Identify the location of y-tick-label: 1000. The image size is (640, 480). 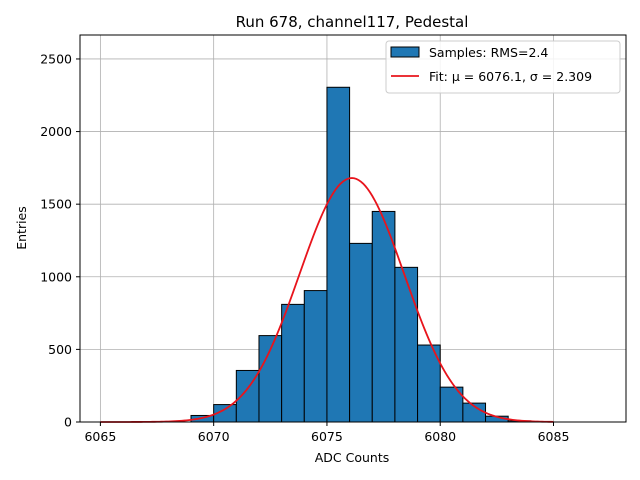
(56, 276).